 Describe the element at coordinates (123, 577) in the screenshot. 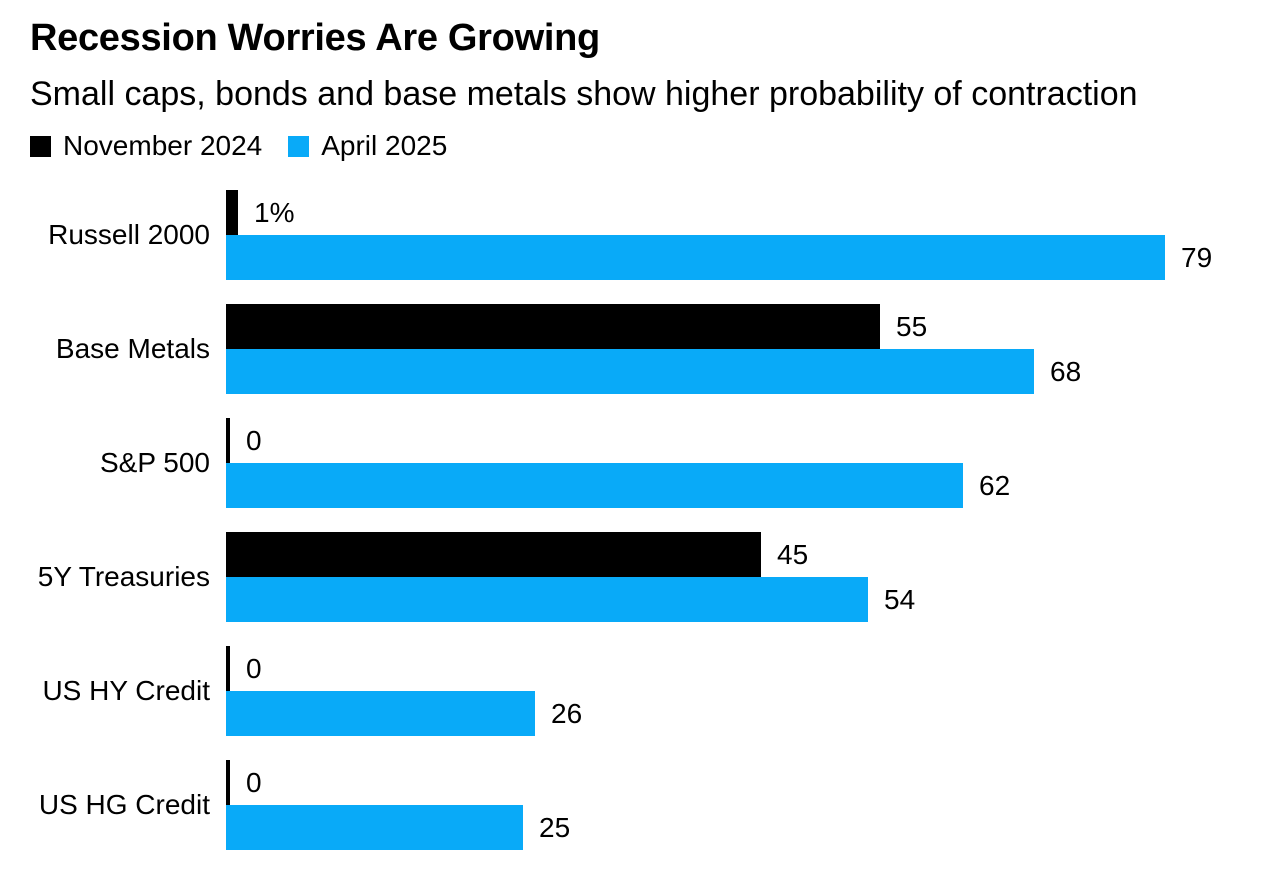

I see `category-label: 5Y Treasuries` at that location.